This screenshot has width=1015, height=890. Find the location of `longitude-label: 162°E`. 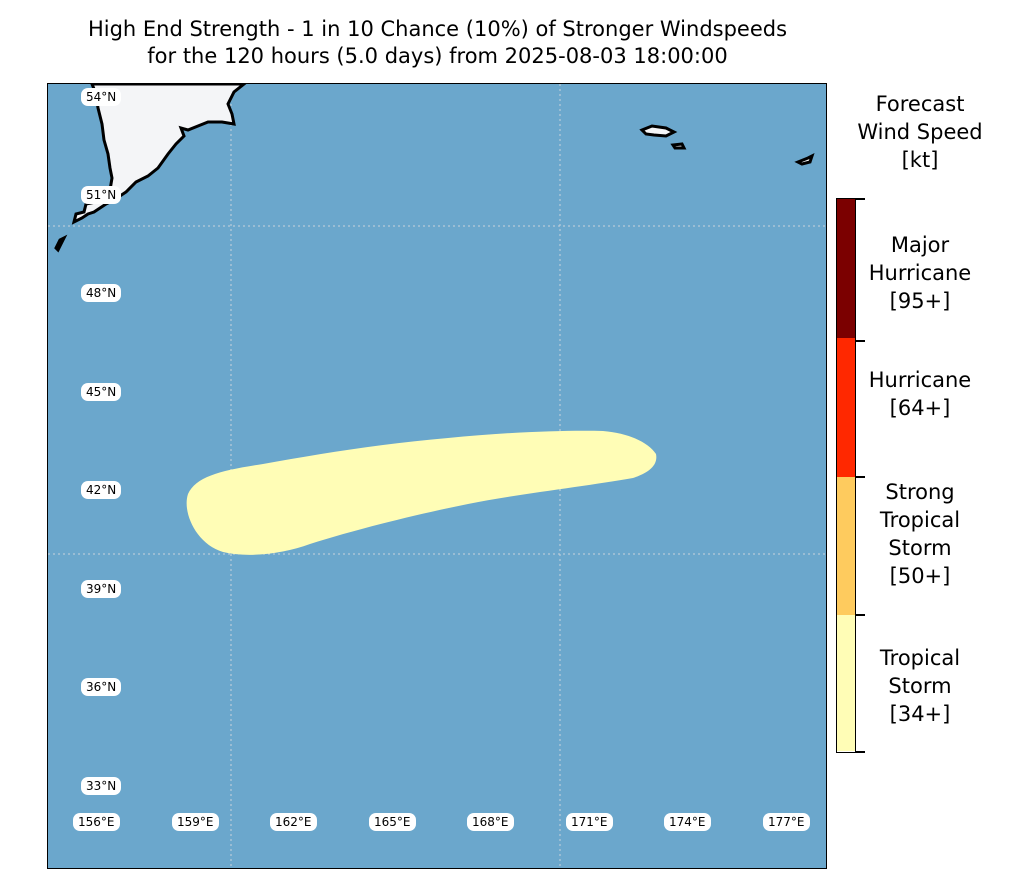

longitude-label: 162°E is located at coordinates (293, 822).